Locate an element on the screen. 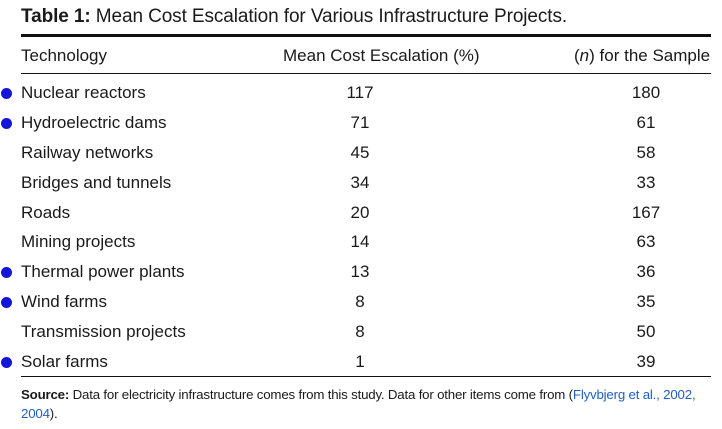  cell-mean-cost: 14 is located at coordinates (360, 242).